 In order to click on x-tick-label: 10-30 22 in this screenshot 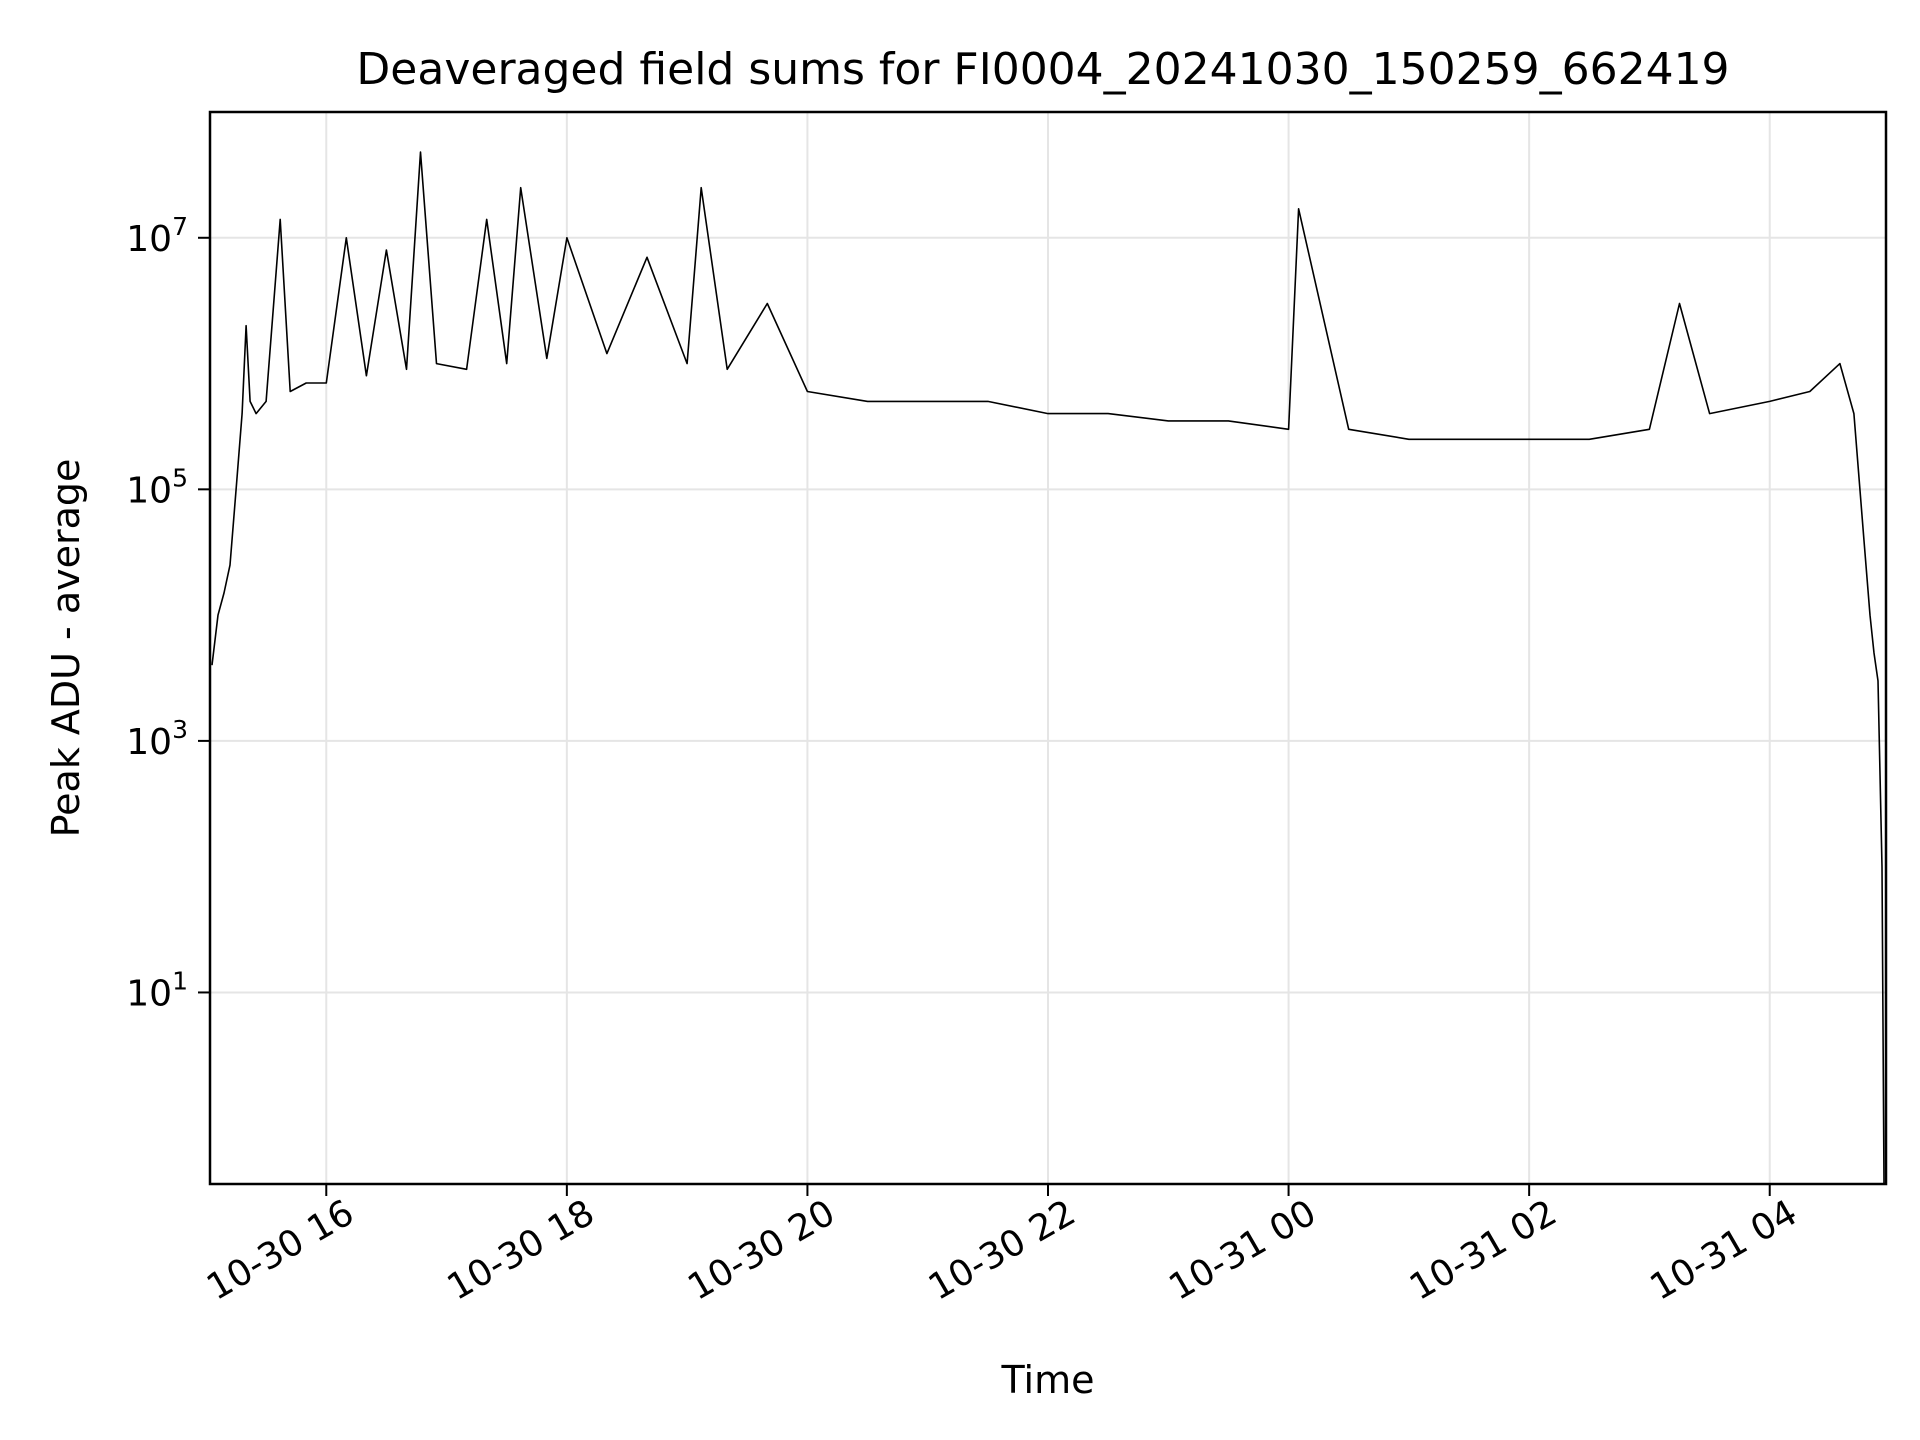, I will do `click(1002, 1250)`.